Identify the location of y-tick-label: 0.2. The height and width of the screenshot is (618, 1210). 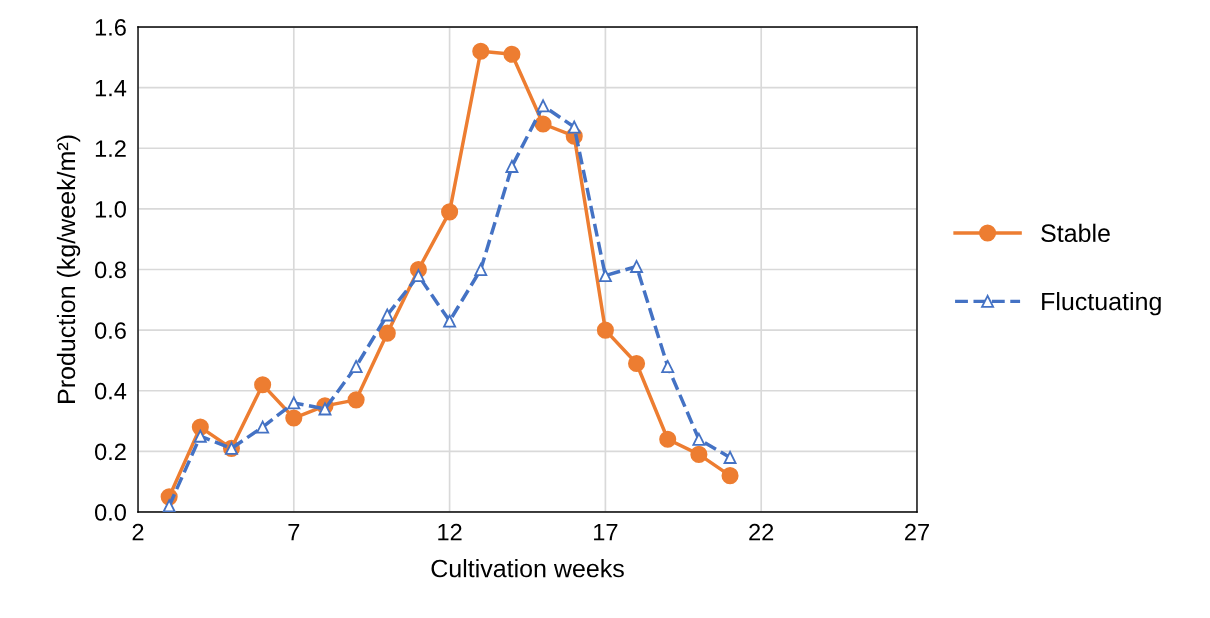
(110, 452).